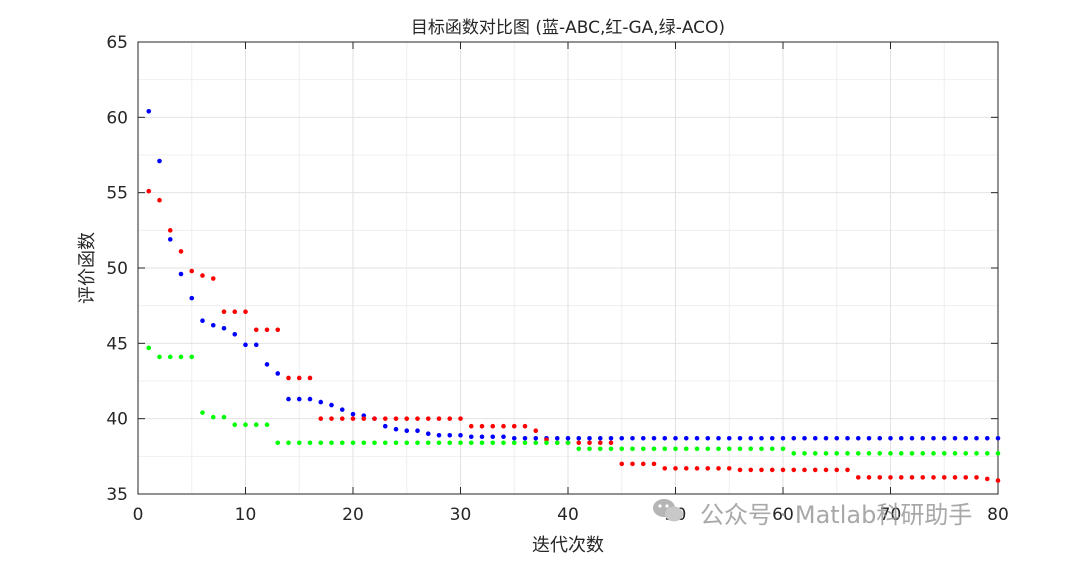  I want to click on y-tick-label: 65, so click(117, 43).